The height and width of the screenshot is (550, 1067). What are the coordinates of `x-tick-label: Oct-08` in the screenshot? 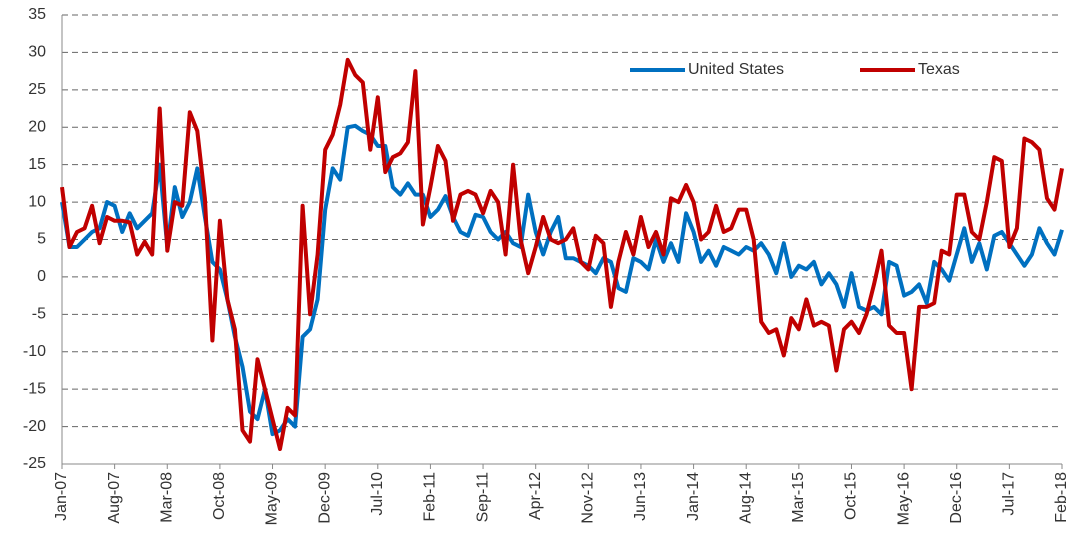 It's located at (219, 496).